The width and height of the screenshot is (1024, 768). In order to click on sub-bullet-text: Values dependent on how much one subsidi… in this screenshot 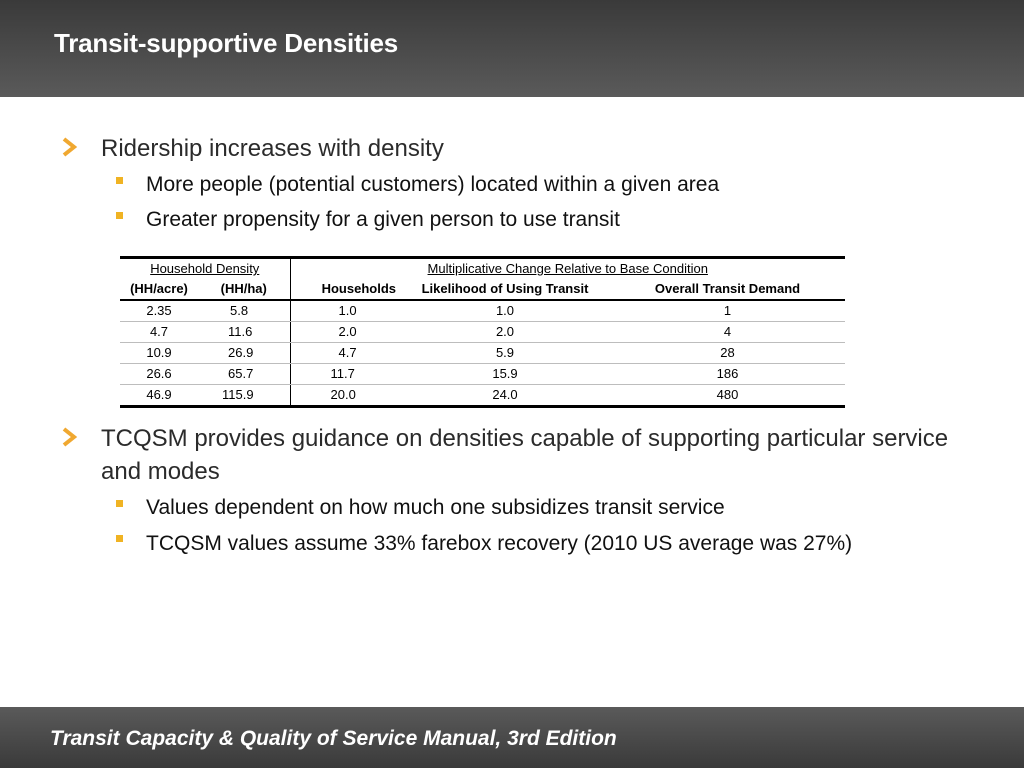, I will do `click(435, 507)`.